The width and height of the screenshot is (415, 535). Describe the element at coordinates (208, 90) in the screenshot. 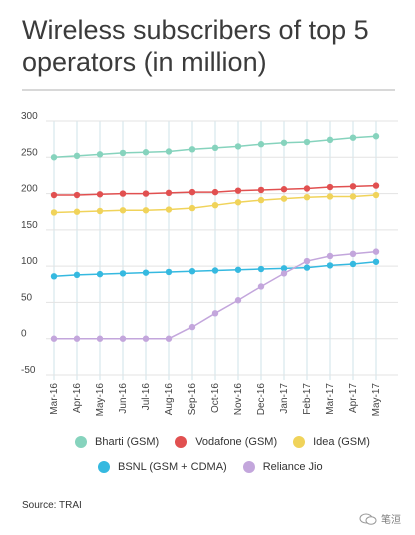

I see `title-divider` at that location.